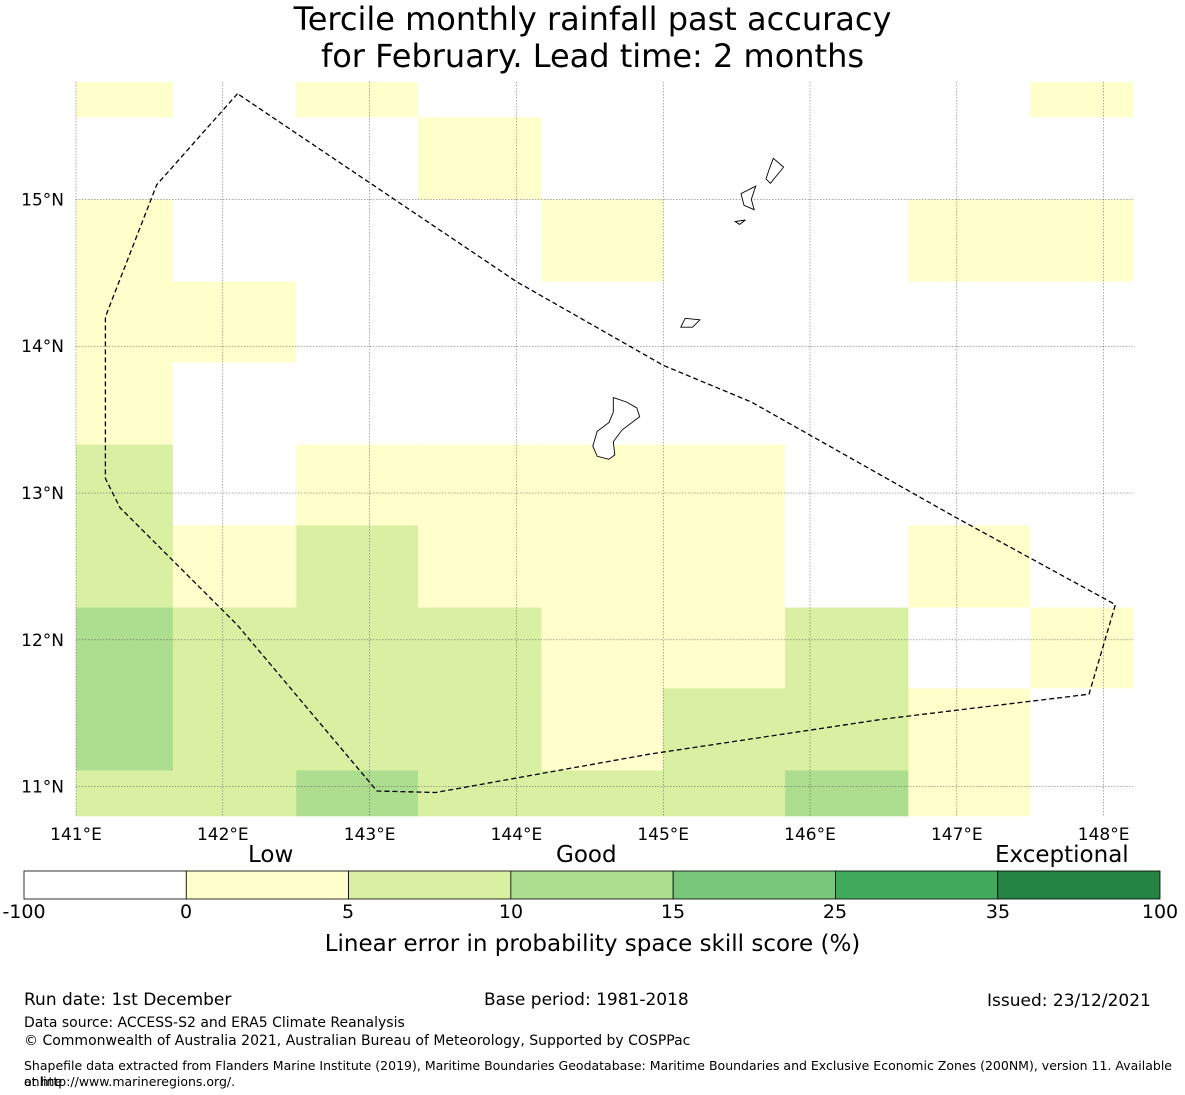  What do you see at coordinates (1104, 835) in the screenshot?
I see `longitude-label: 148°E` at bounding box center [1104, 835].